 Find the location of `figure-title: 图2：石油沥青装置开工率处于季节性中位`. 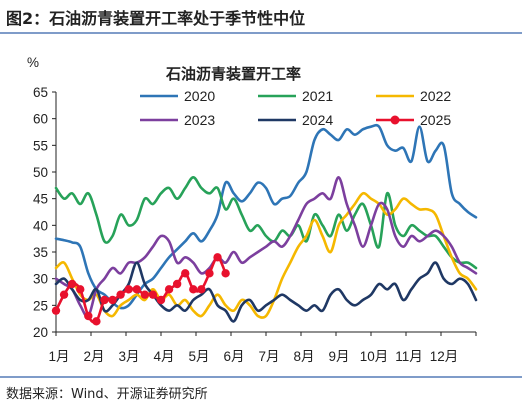

figure-title: 图2：石油沥青装置开工率处于季节性中位 is located at coordinates (156, 18).